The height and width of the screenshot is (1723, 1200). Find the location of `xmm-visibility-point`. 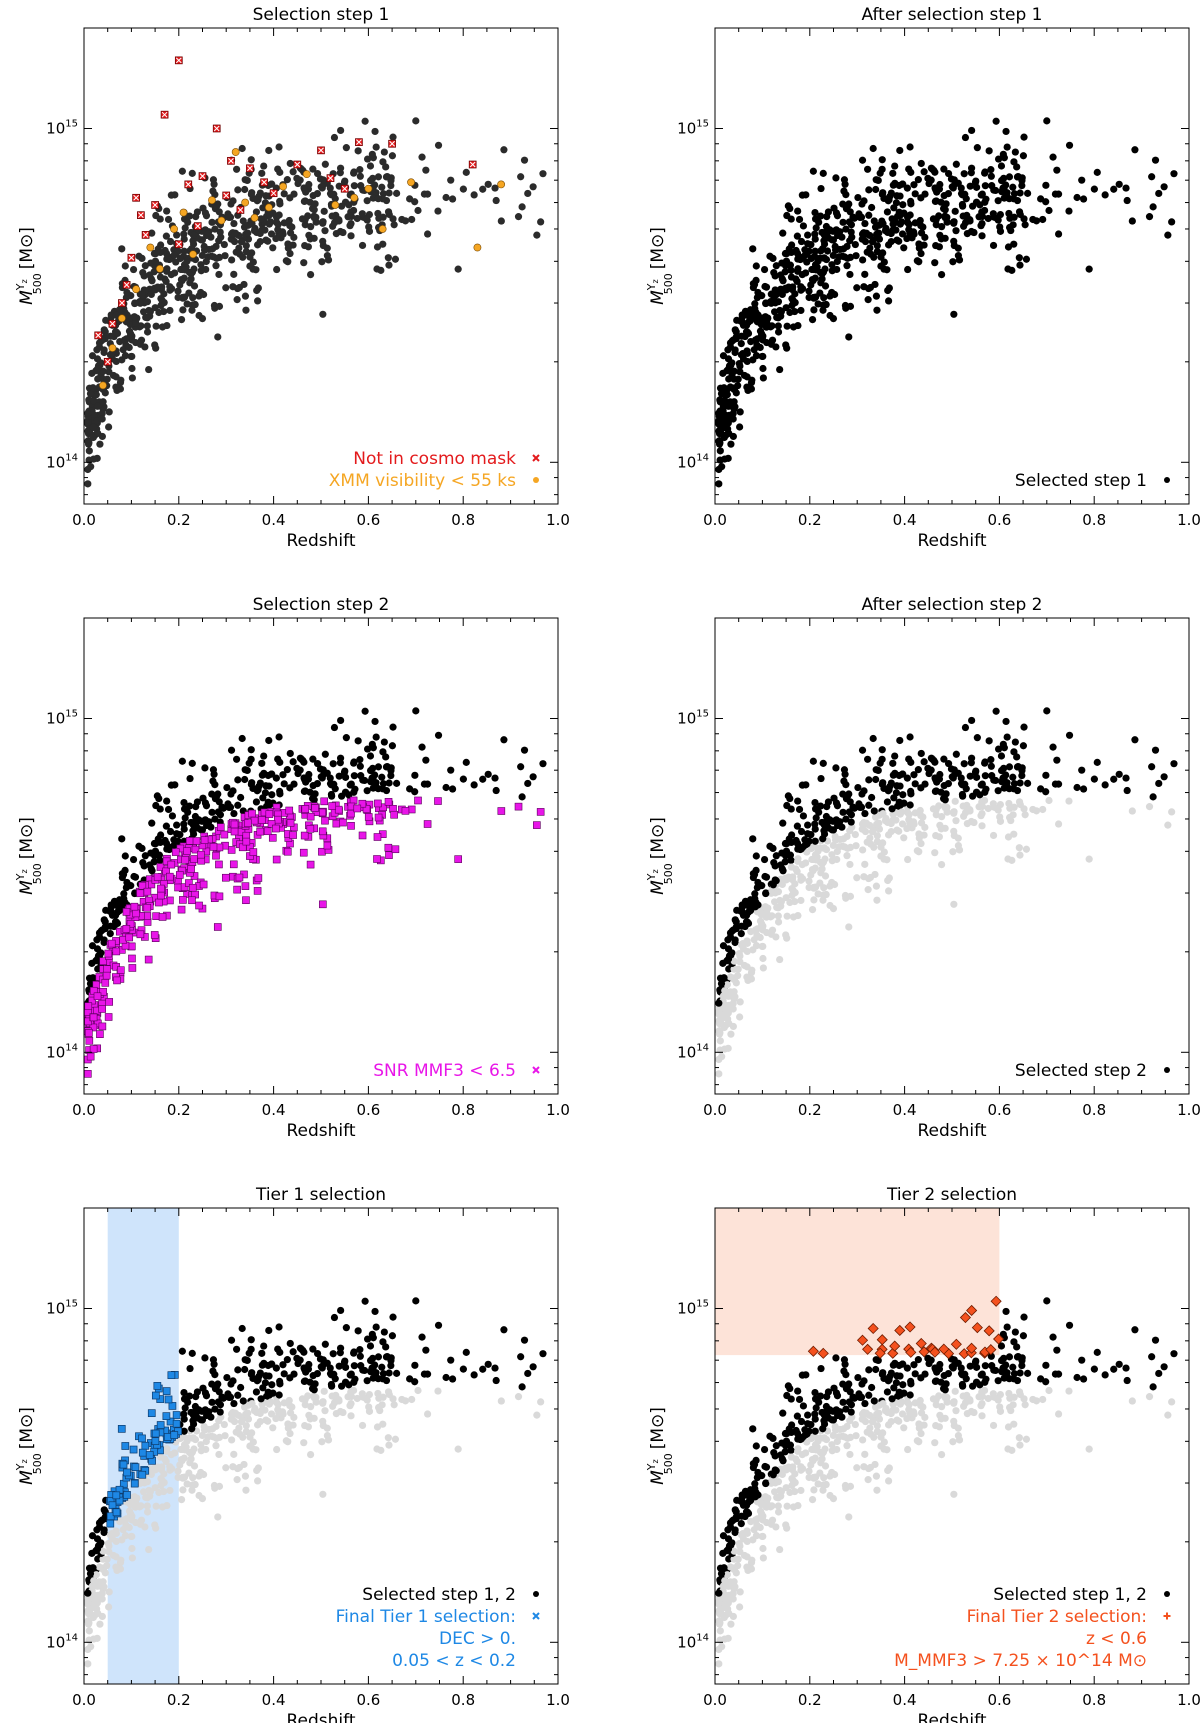

xmm-visibility-point is located at coordinates (268, 207).